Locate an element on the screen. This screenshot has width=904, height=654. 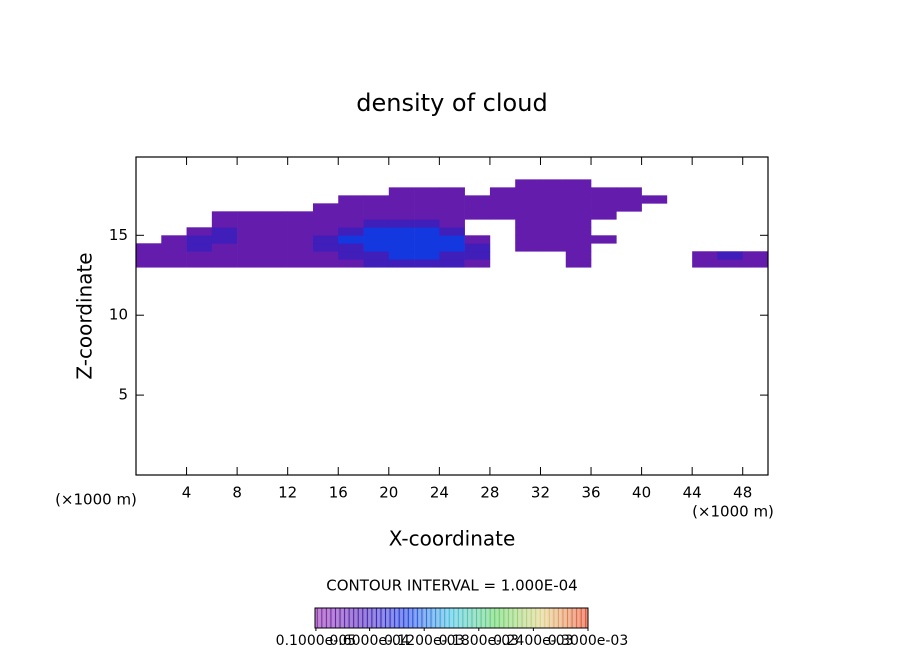
x-tick-label: 40 is located at coordinates (641, 493).